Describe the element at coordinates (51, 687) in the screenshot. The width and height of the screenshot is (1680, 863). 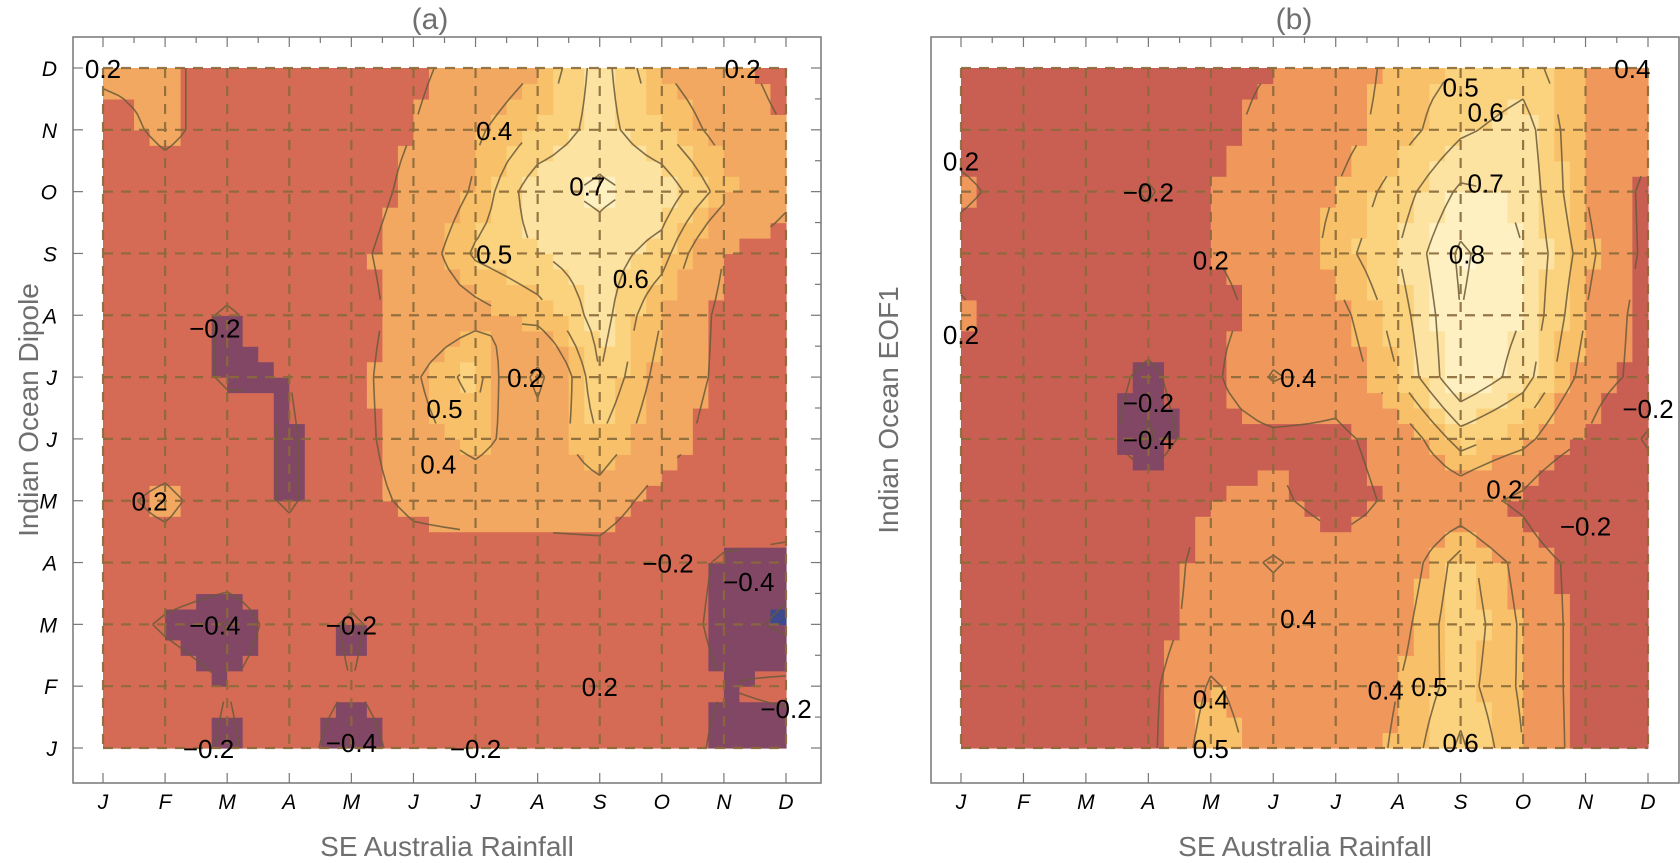
I see `y-tick-label: F` at that location.